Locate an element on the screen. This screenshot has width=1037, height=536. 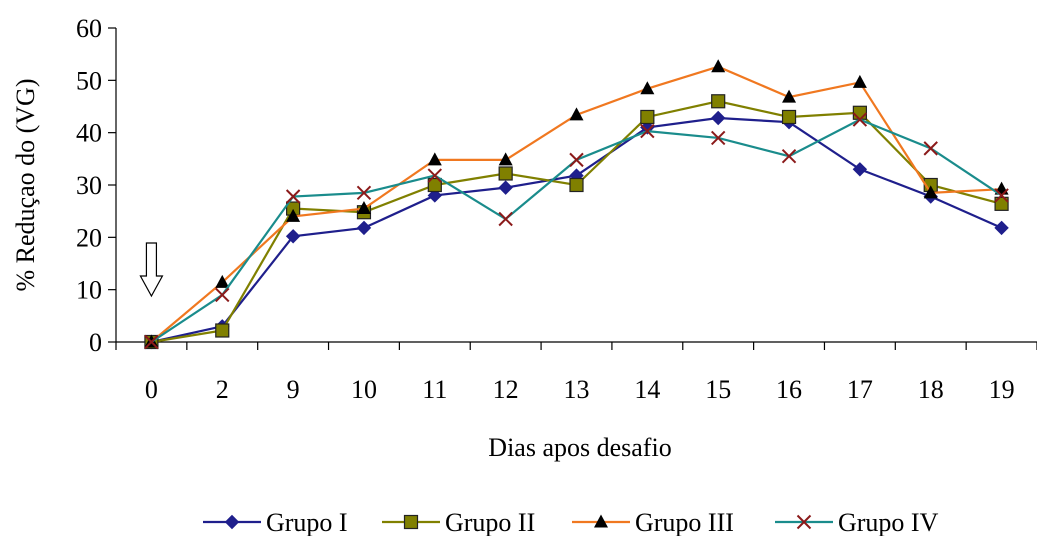
x-tick-label: 12 is located at coordinates (506, 389).